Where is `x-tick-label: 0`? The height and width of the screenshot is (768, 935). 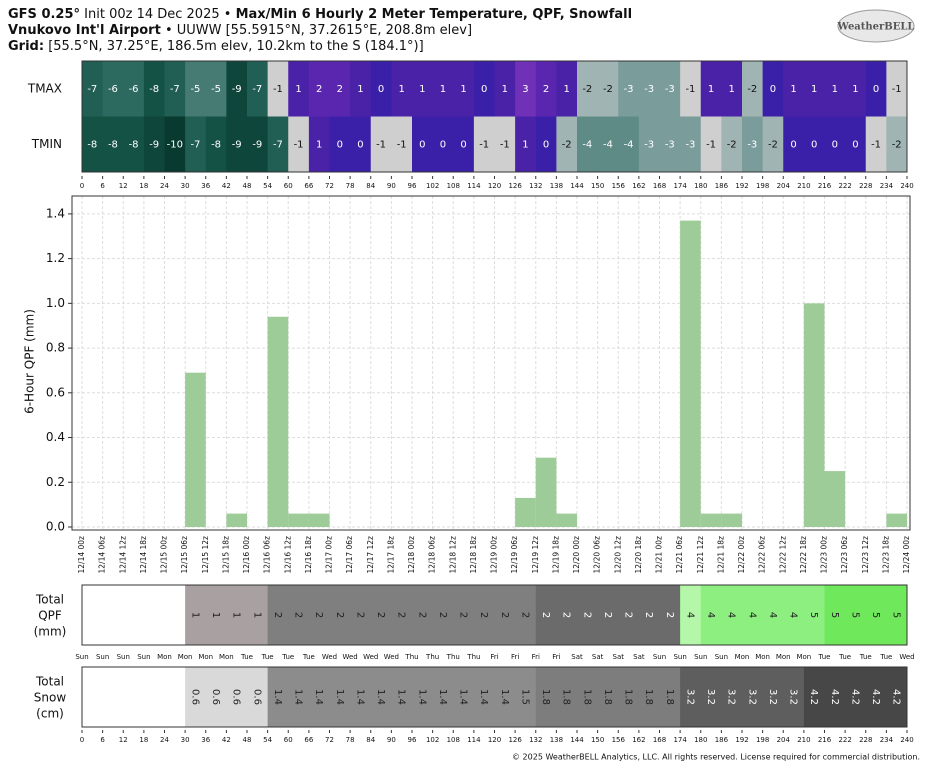 x-tick-label: 0 is located at coordinates (82, 740).